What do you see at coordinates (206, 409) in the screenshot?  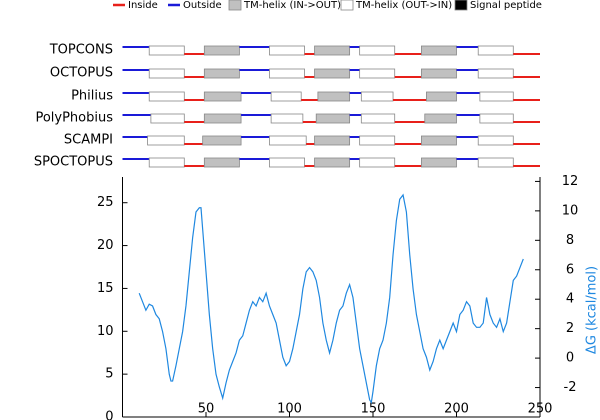 I see `x-tick-label: 50` at bounding box center [206, 409].